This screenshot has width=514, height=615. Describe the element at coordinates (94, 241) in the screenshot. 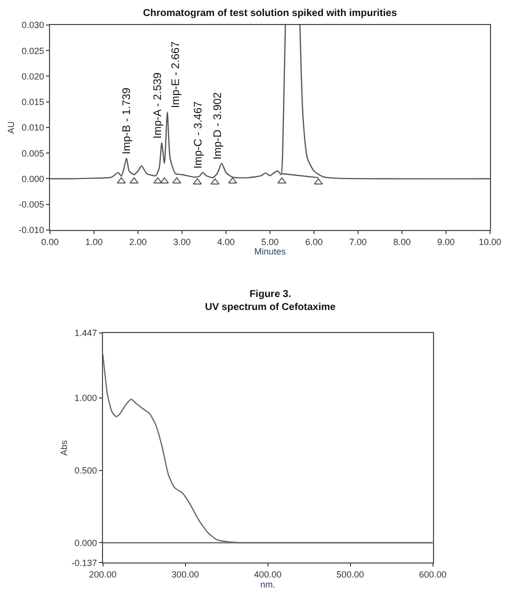

I see `x-tick-label: 1.00` at that location.